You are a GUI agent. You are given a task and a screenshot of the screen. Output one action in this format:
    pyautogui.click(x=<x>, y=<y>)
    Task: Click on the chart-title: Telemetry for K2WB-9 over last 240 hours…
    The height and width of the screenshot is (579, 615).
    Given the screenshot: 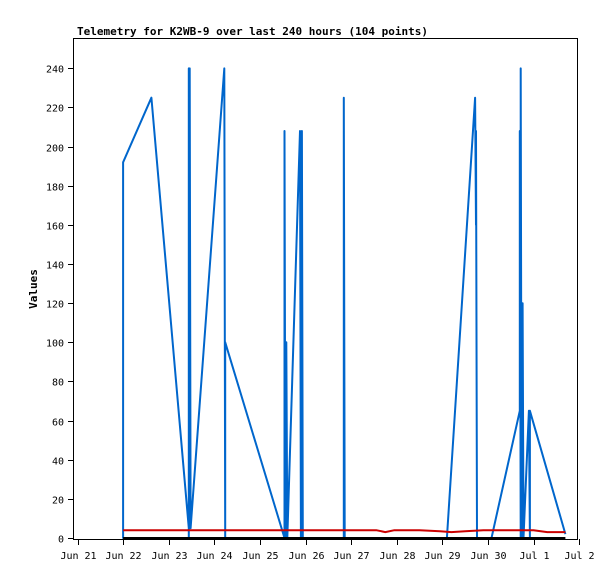 What is the action you would take?
    pyautogui.click(x=252, y=31)
    